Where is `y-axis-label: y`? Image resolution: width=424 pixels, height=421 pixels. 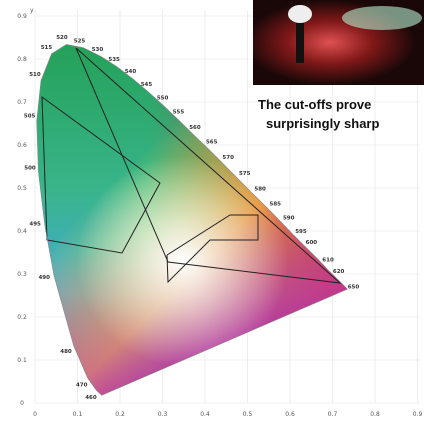 y-axis-label: y is located at coordinates (32, 10).